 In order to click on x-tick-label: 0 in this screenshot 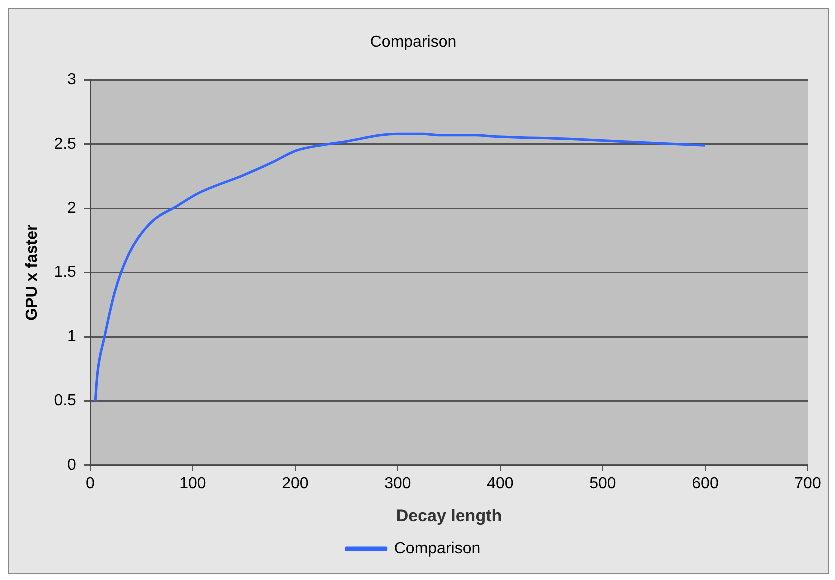, I will do `click(90, 483)`.